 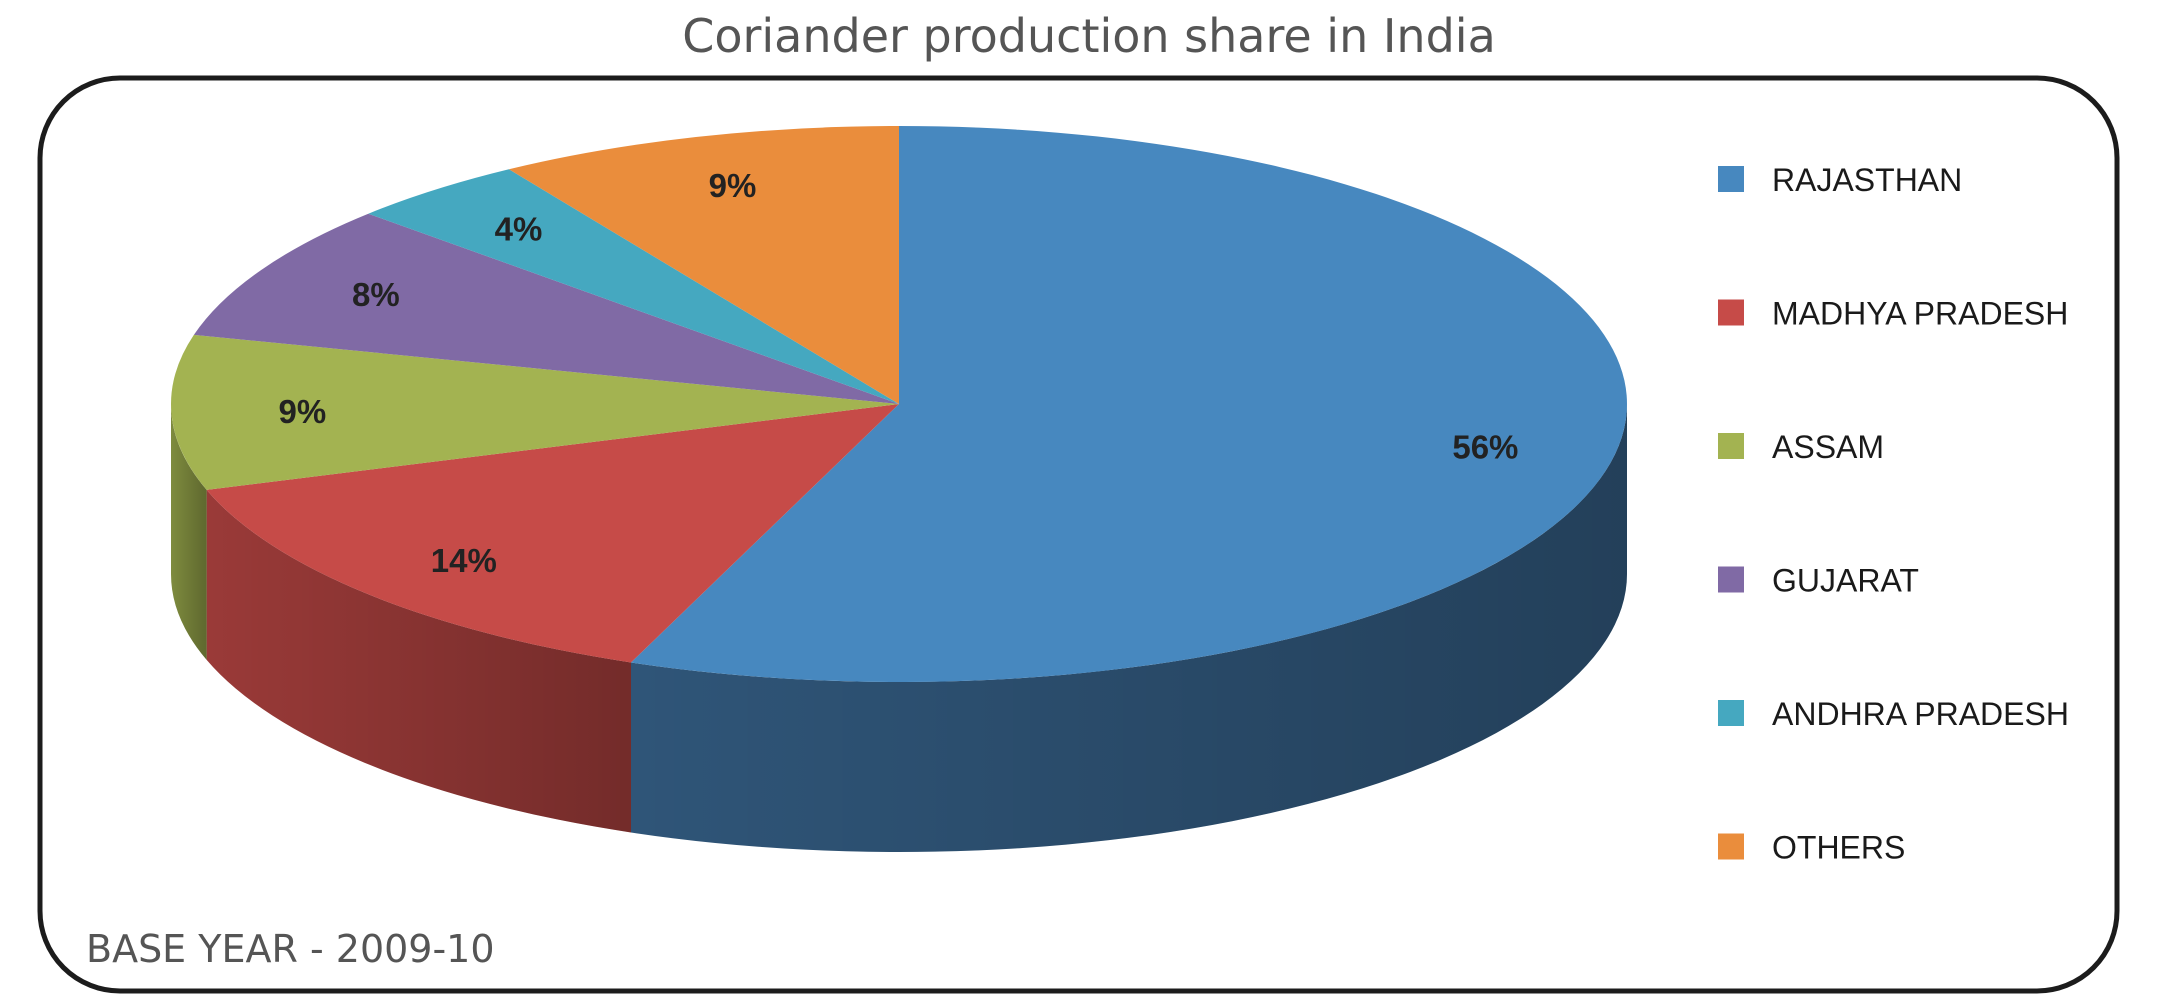 I want to click on pie-slice-gujarat, so click(x=546, y=308).